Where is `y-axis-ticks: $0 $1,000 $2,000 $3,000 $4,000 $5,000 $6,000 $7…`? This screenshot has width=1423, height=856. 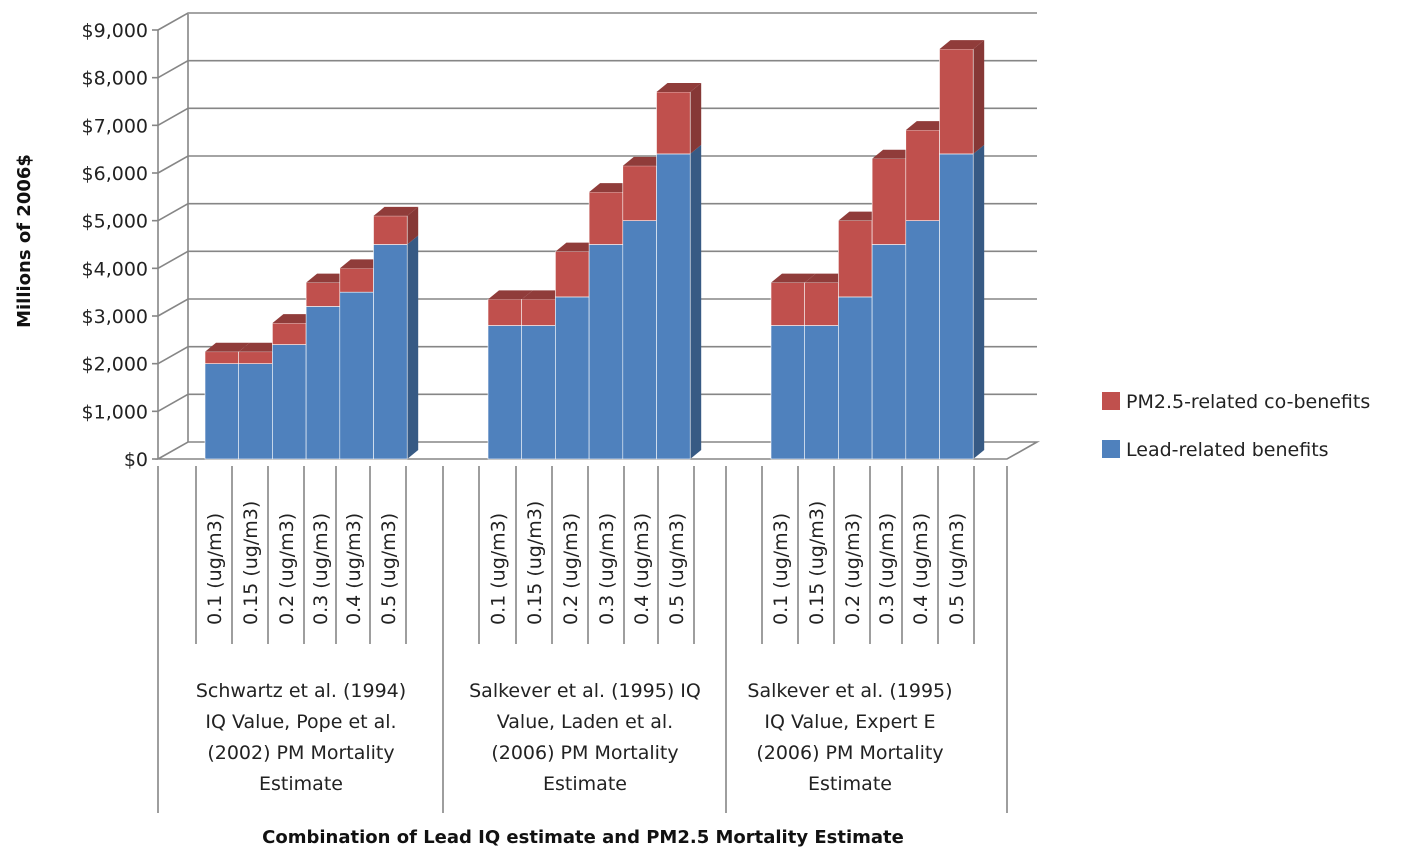
y-axis-ticks: $0 $1,000 $2,000 $3,000 $4,000 $5,000 $6,000 $7… is located at coordinates (120, 245).